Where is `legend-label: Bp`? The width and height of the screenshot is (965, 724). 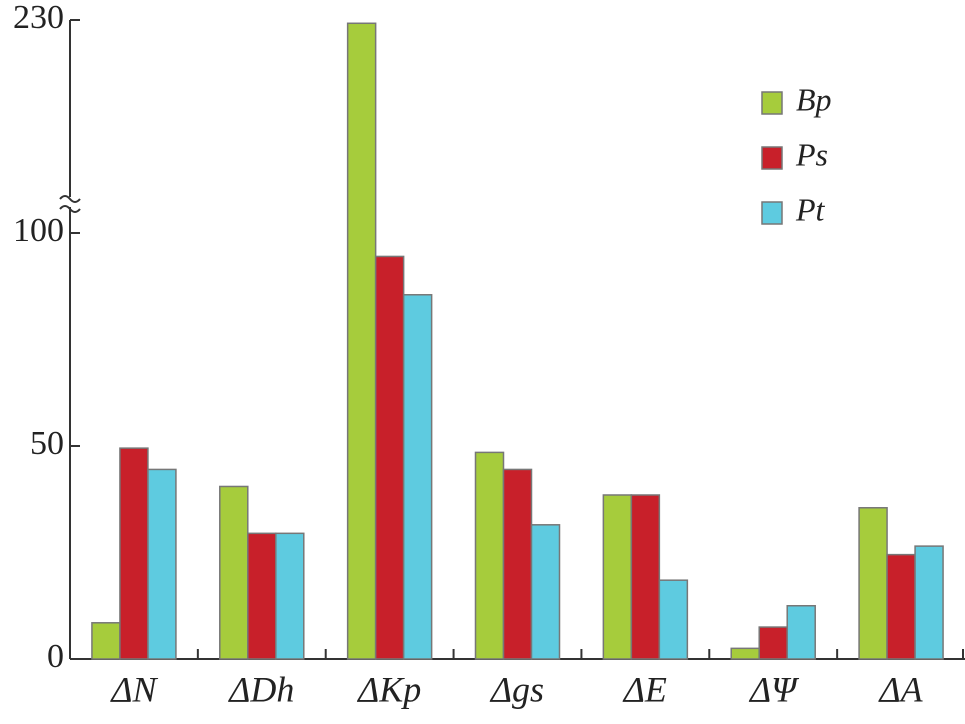 legend-label: Bp is located at coordinates (814, 99).